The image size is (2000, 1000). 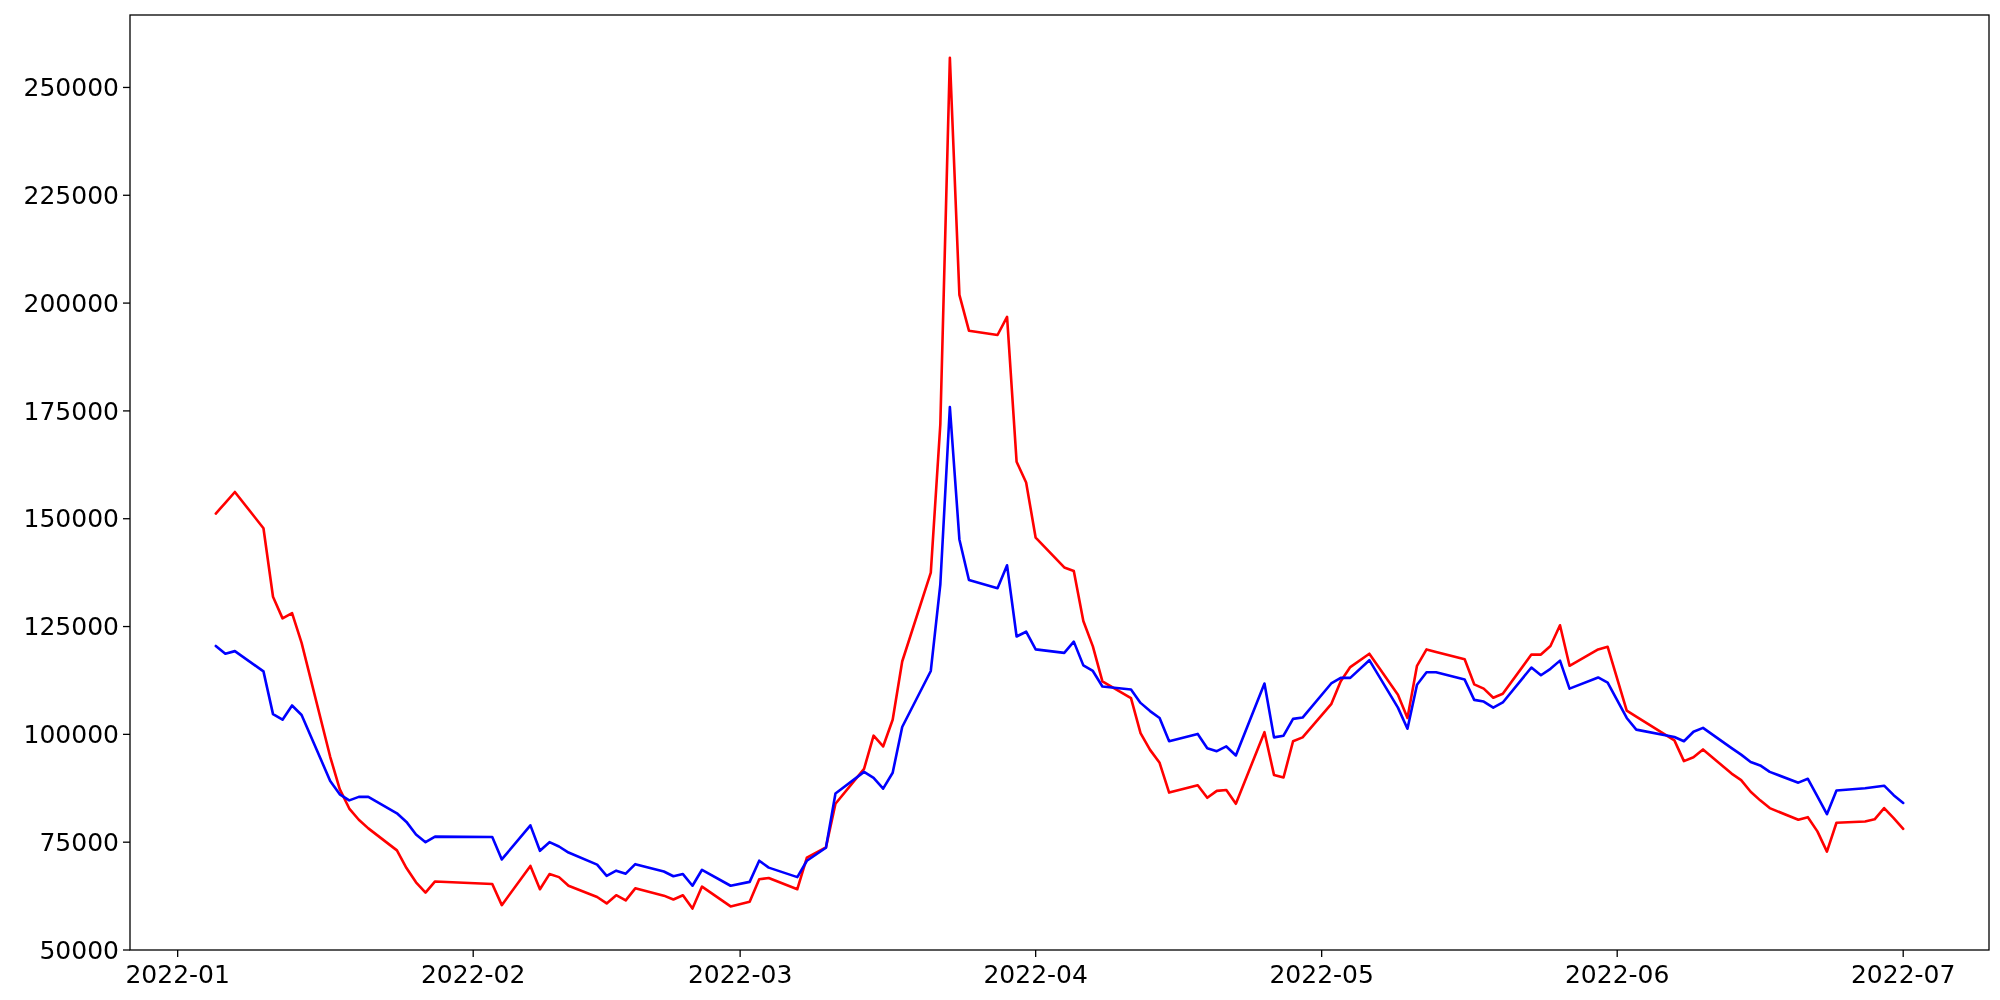 What do you see at coordinates (71, 519) in the screenshot?
I see `y-tick-label: 150000` at bounding box center [71, 519].